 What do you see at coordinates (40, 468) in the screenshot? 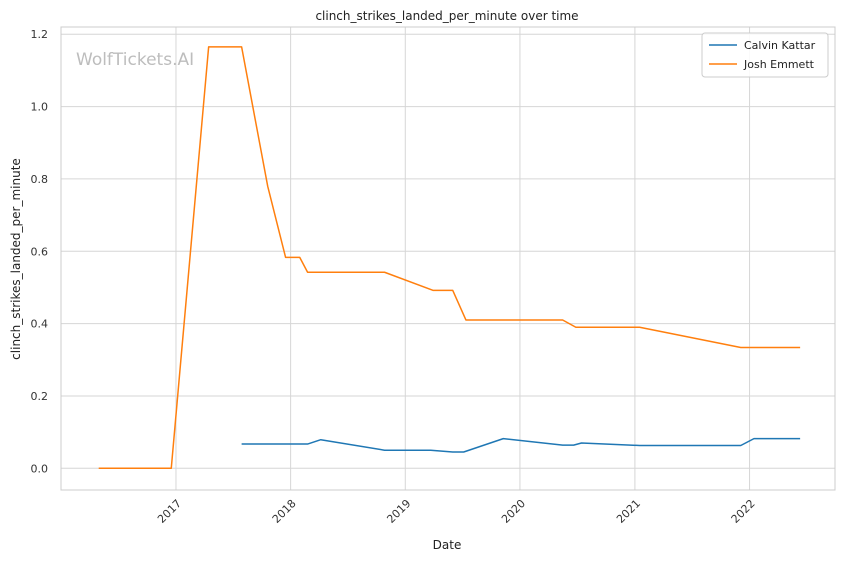
I see `y-tick-label: 0.0` at bounding box center [40, 468].